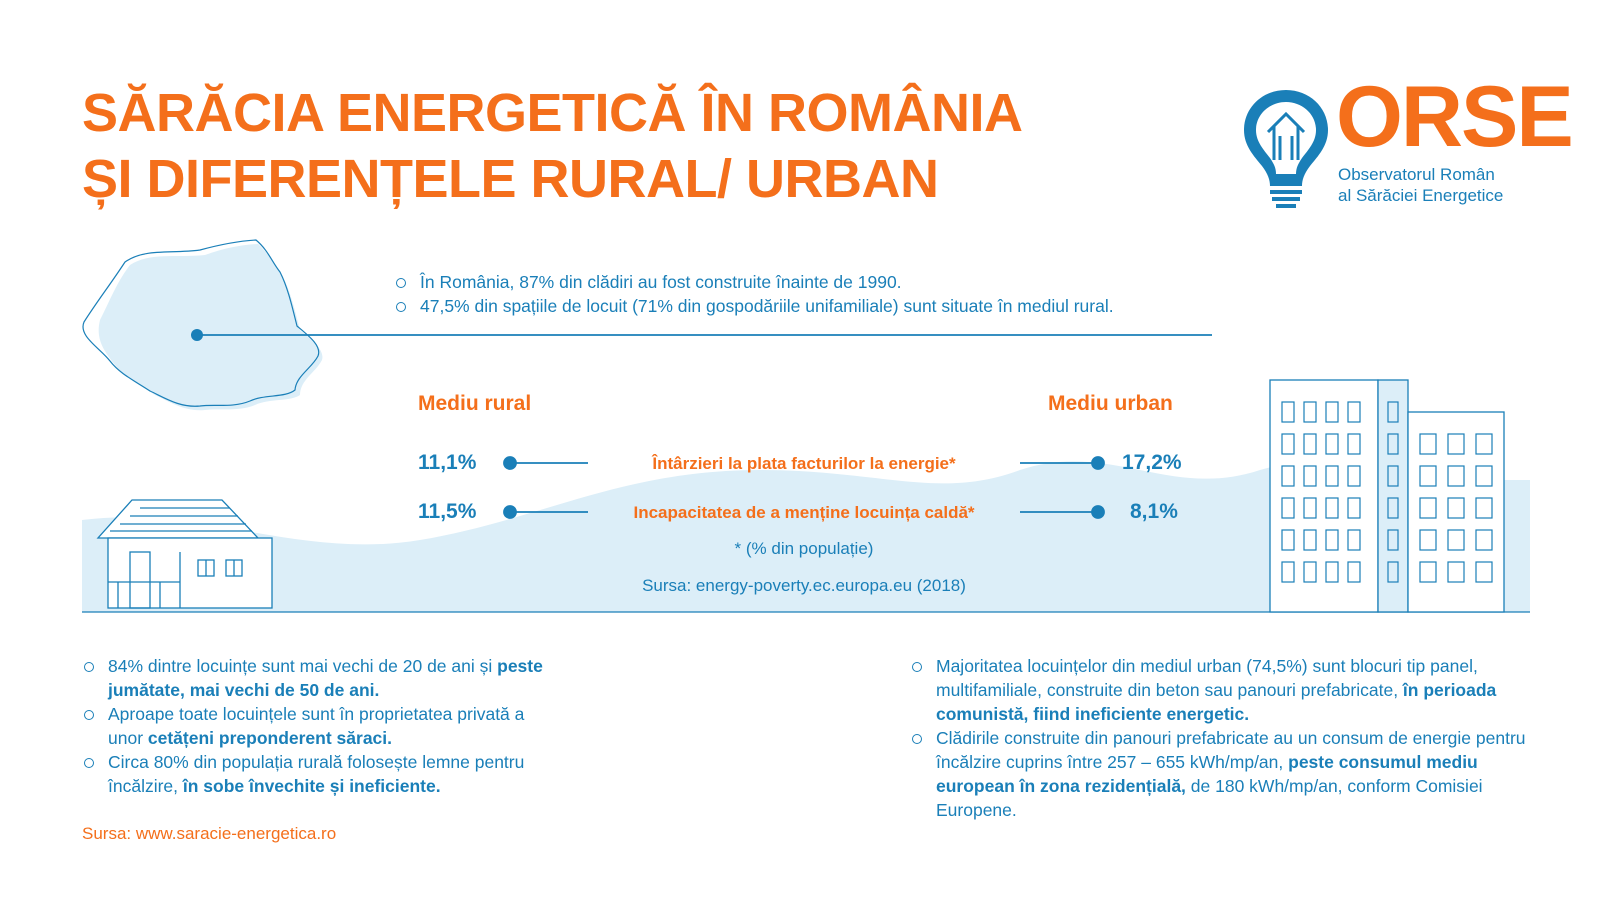 This screenshot has width=1600, height=900. Describe the element at coordinates (1387, 492) in the screenshot. I see `apartment-windows` at that location.